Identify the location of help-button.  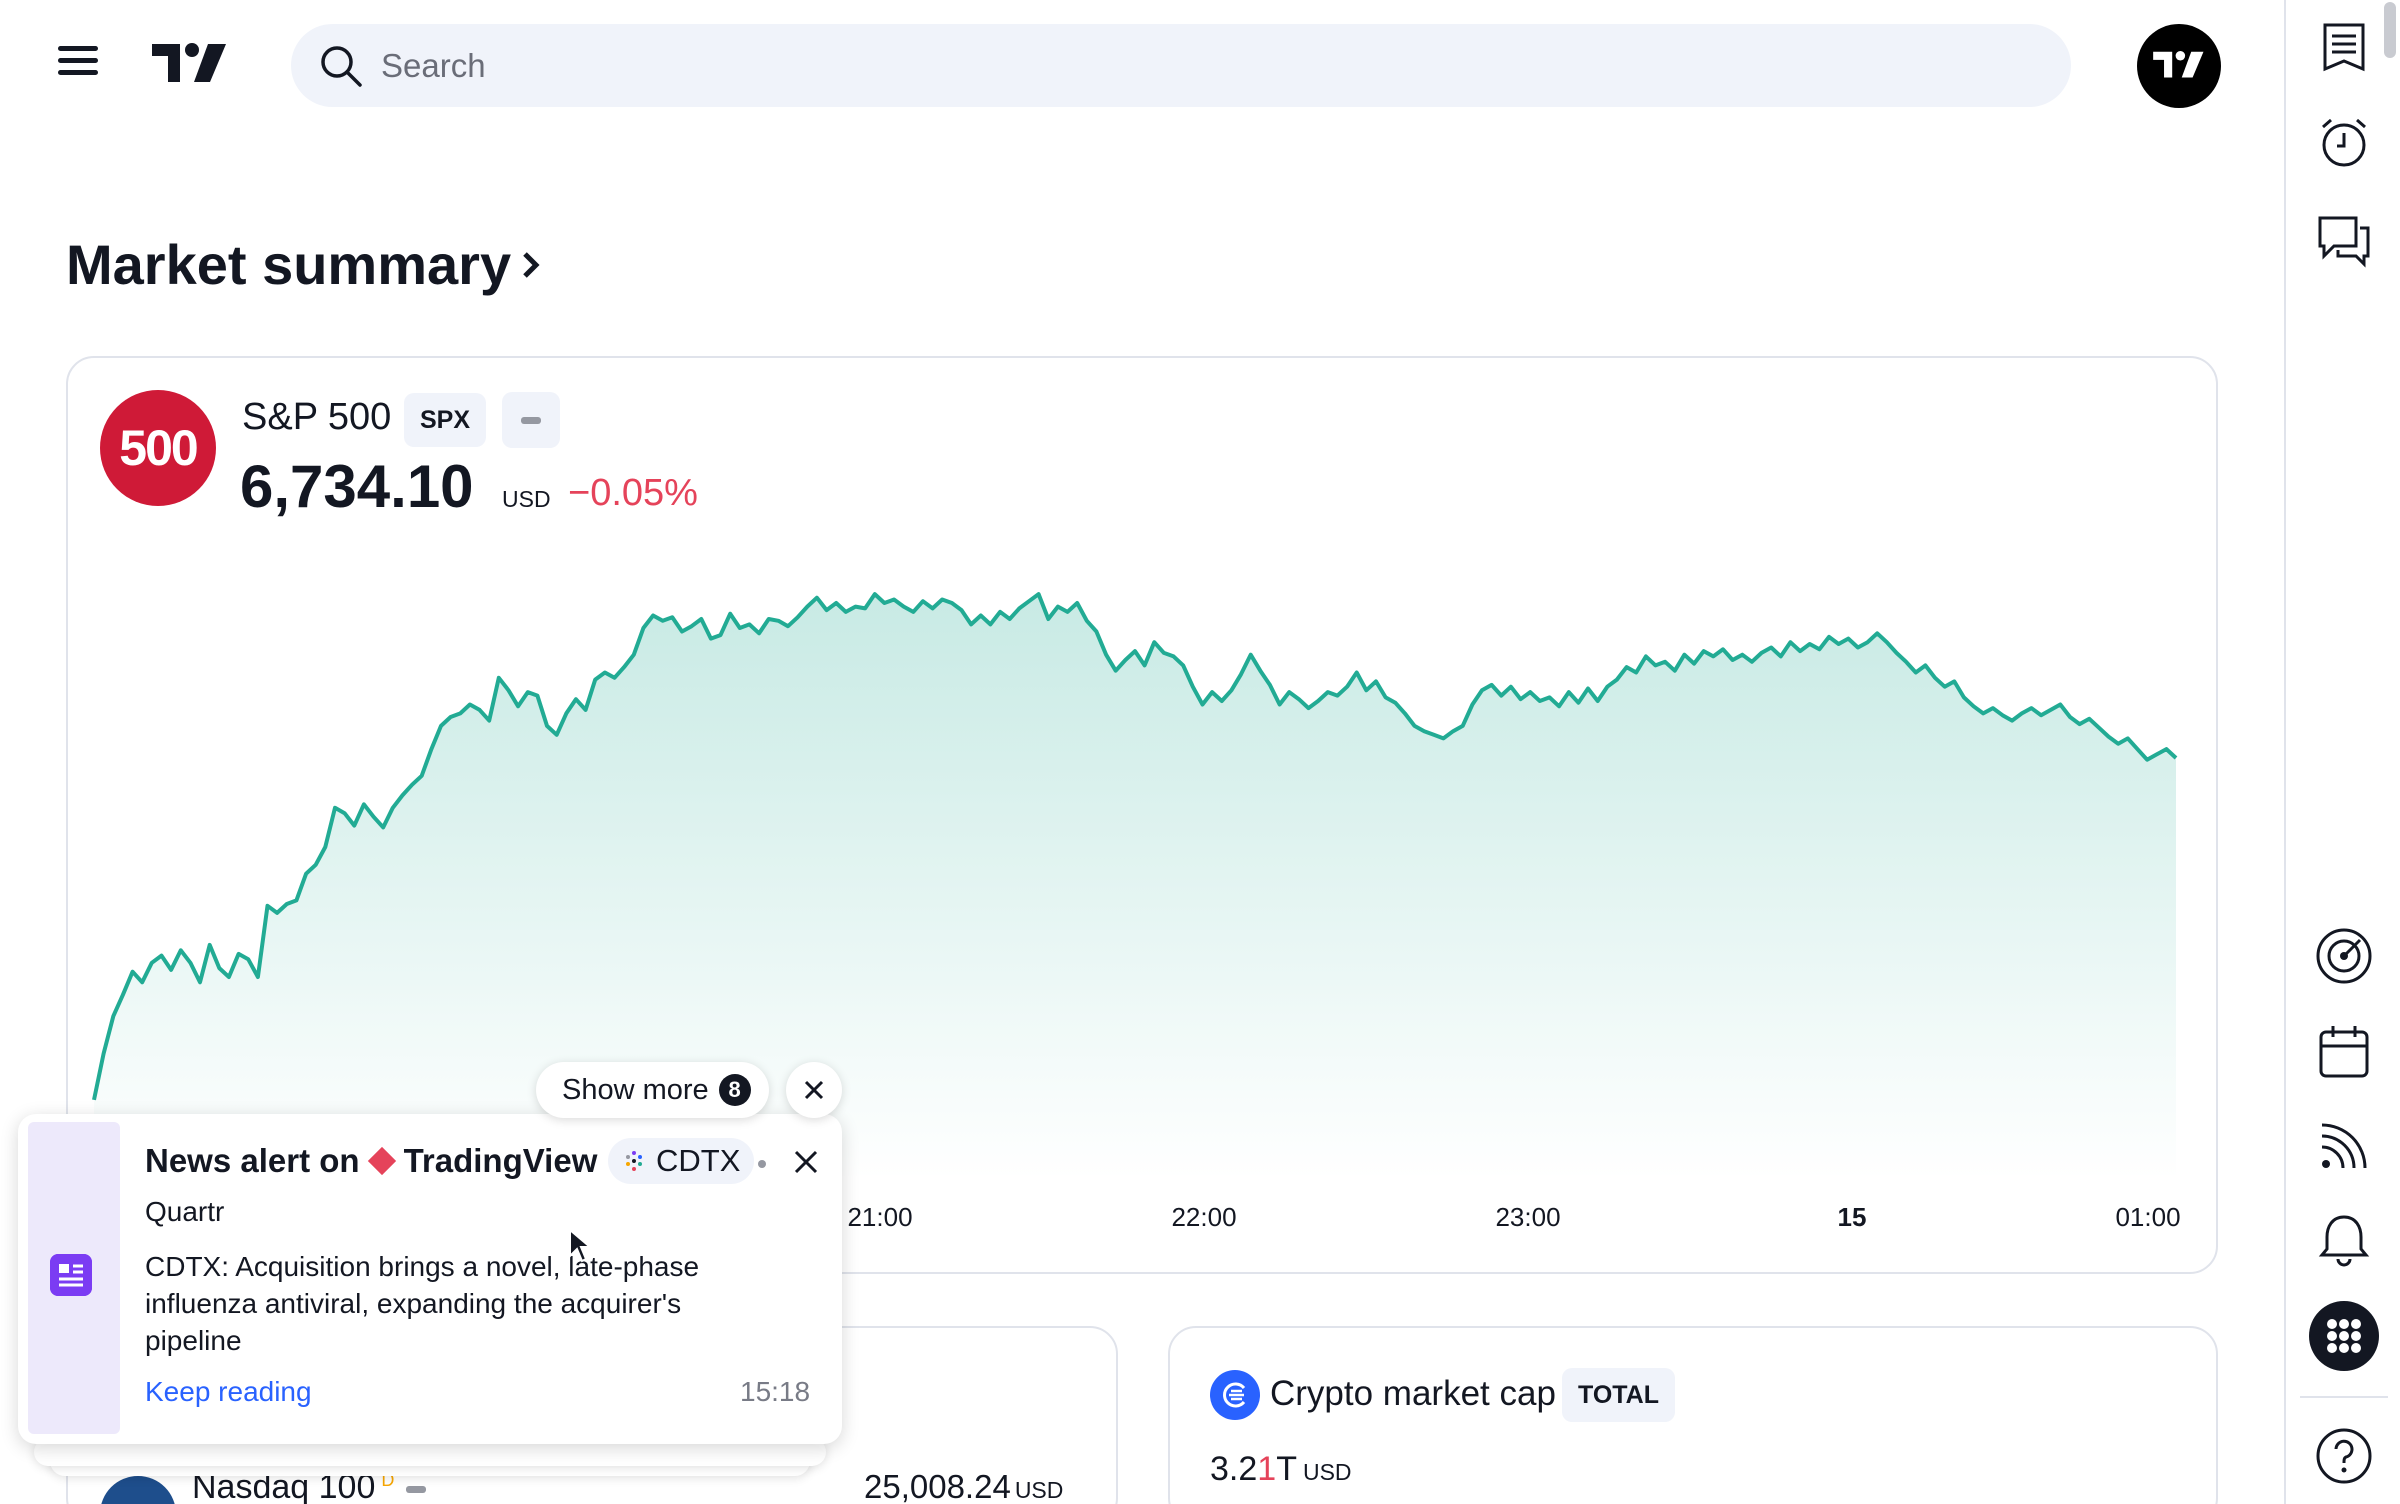
(2344, 1456).